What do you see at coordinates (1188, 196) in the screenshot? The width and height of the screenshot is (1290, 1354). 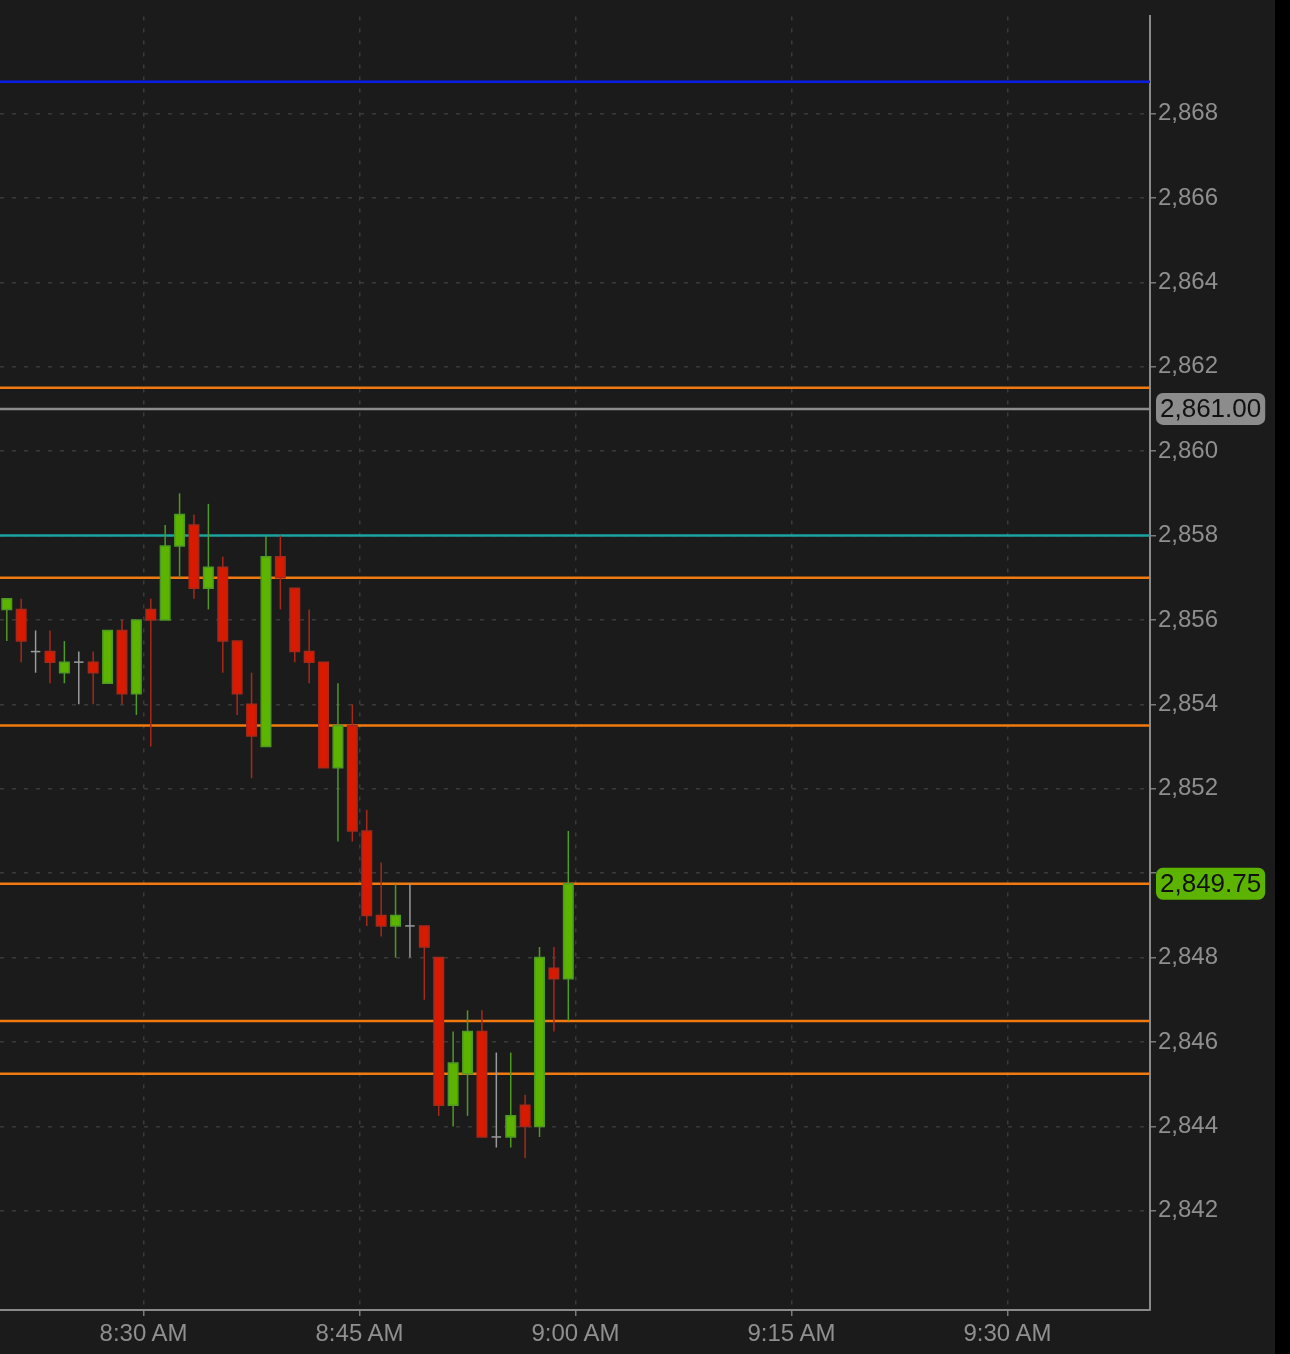 I see `y-tick-label: 2,866` at bounding box center [1188, 196].